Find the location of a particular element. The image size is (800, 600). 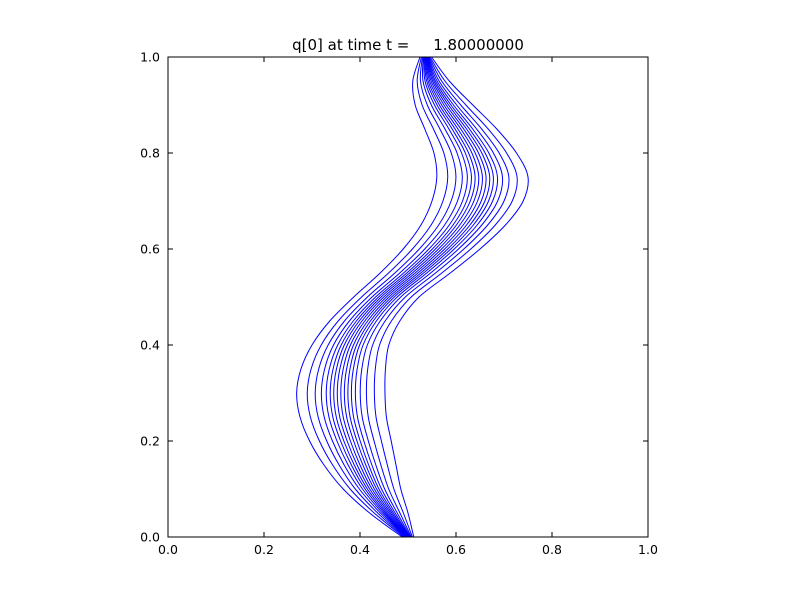

y-tick-label: 0.8 is located at coordinates (150, 153).